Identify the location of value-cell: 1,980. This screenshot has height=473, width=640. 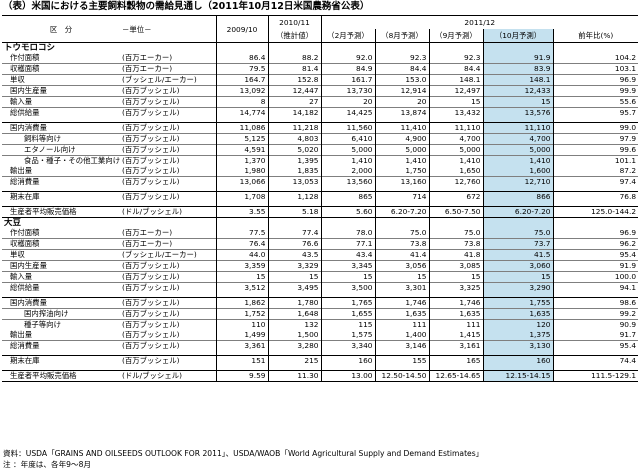
(241, 171).